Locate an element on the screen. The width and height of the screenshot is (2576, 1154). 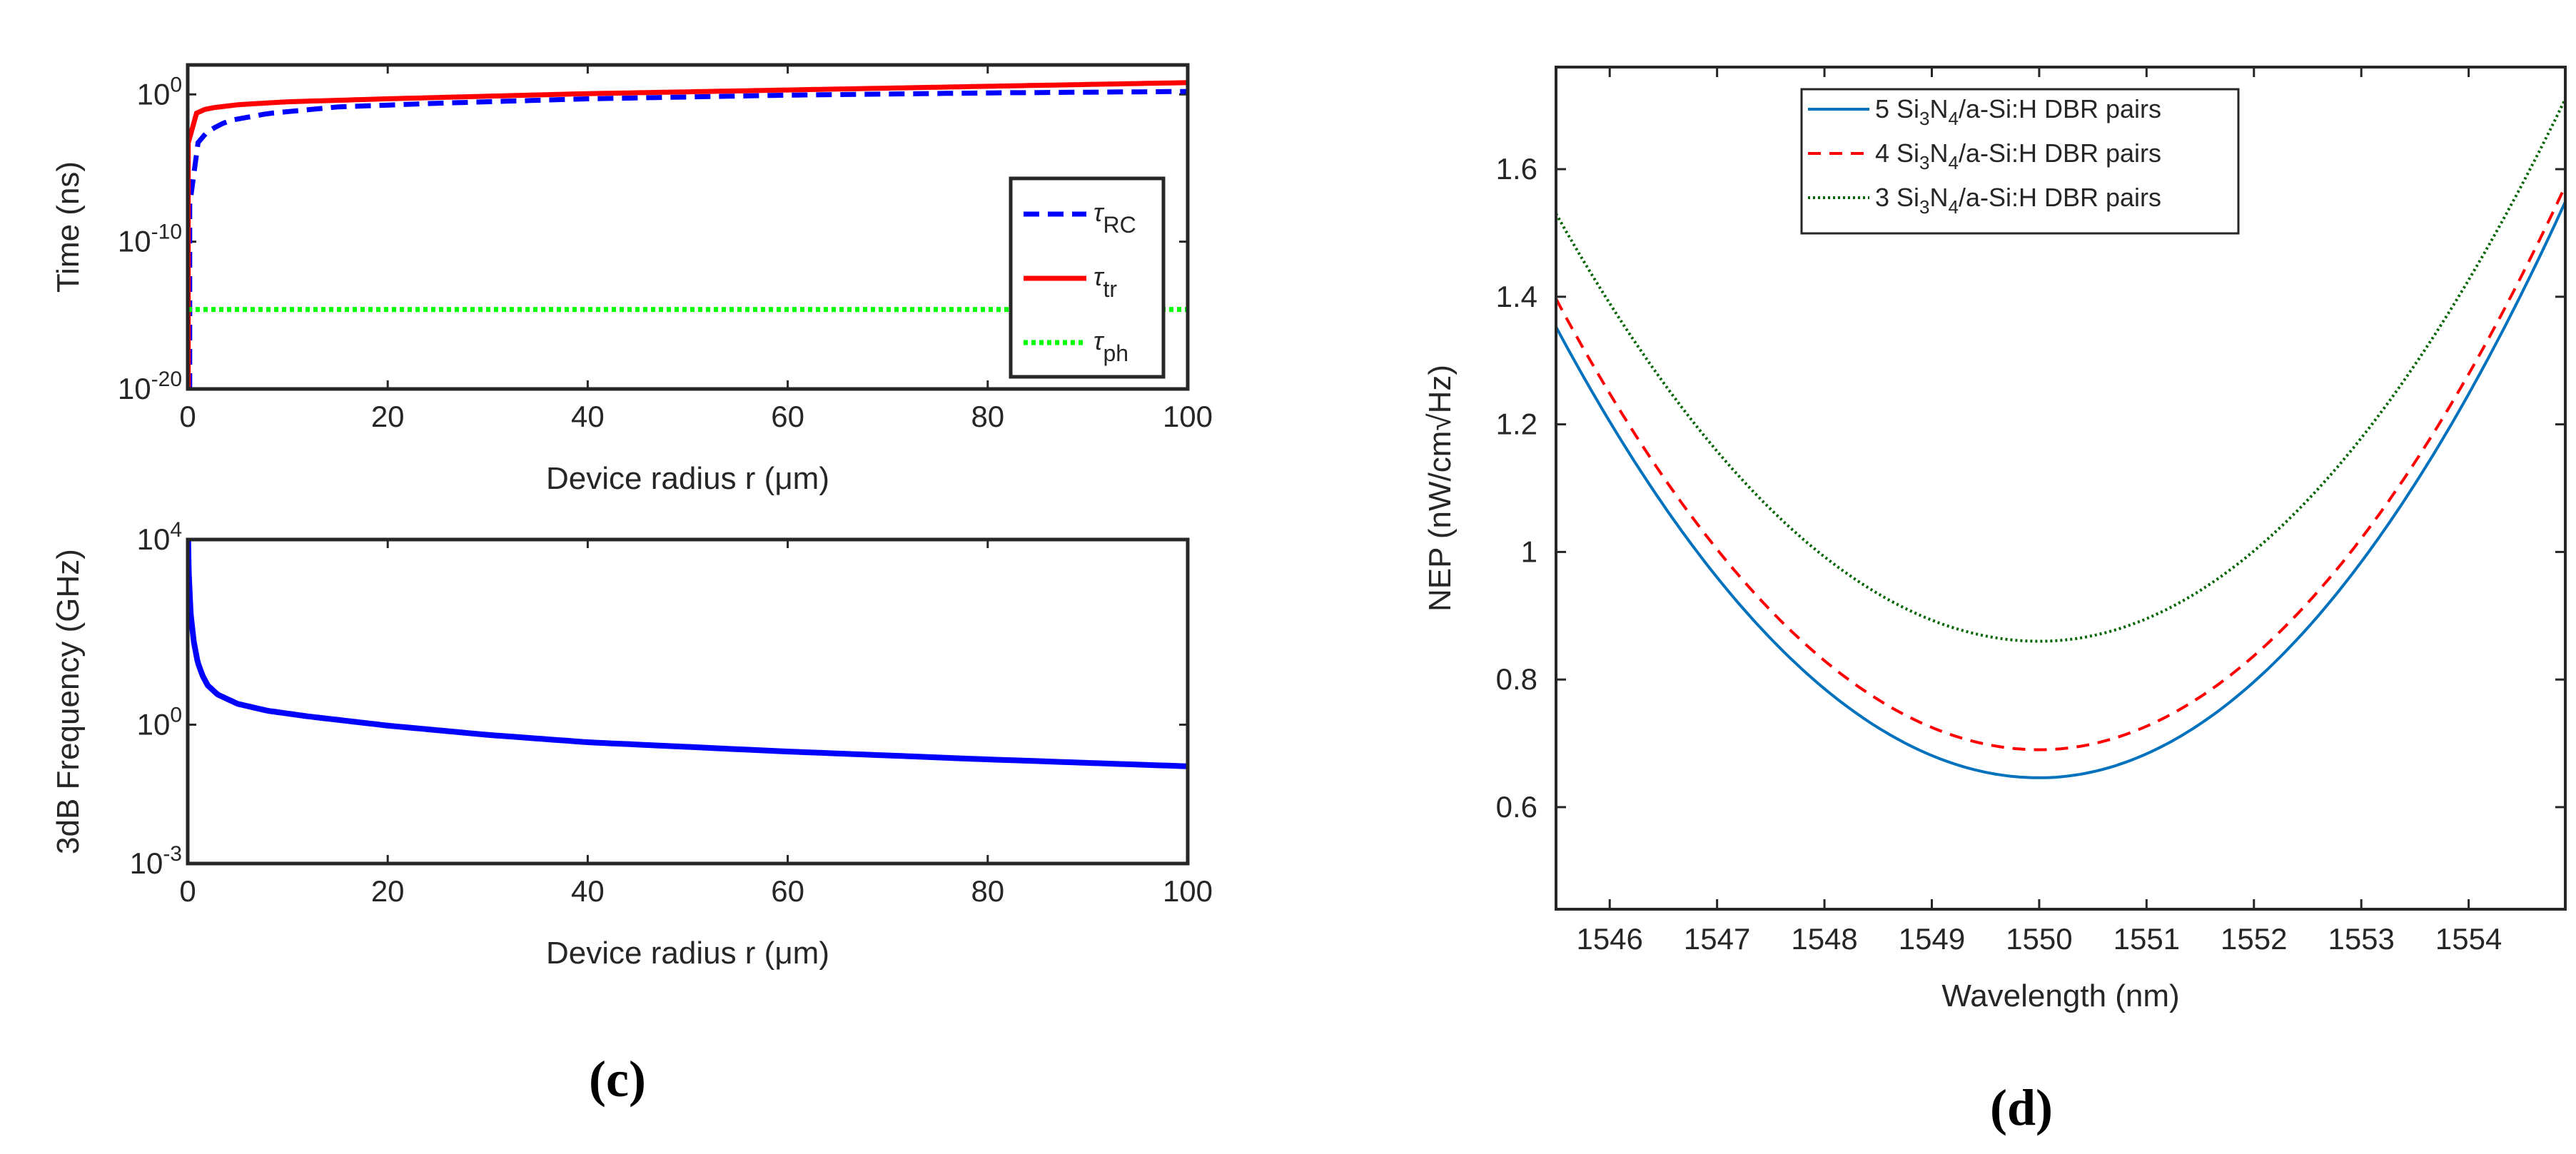
y-tick-label: 1 is located at coordinates (1529, 551).